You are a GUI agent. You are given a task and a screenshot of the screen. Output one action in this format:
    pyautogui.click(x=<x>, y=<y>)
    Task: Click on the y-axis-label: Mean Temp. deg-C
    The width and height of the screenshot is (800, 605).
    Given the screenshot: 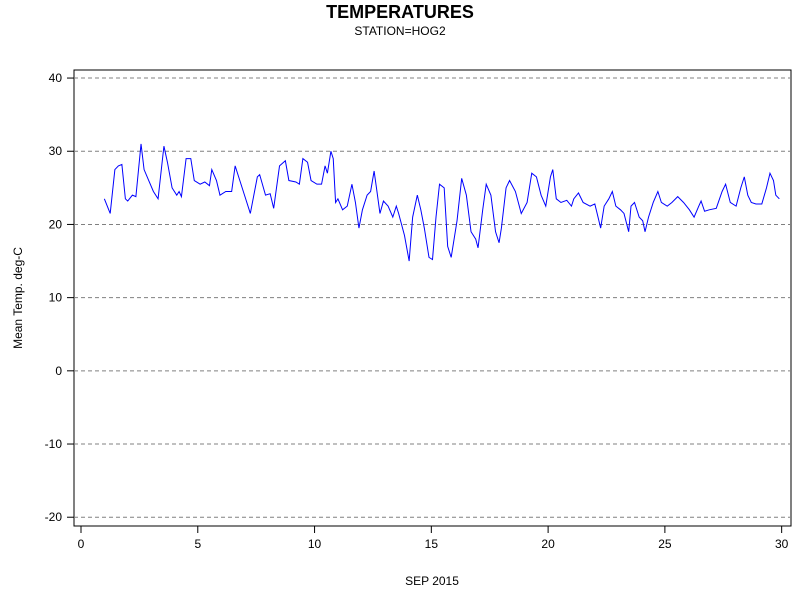 What is the action you would take?
    pyautogui.click(x=18, y=298)
    